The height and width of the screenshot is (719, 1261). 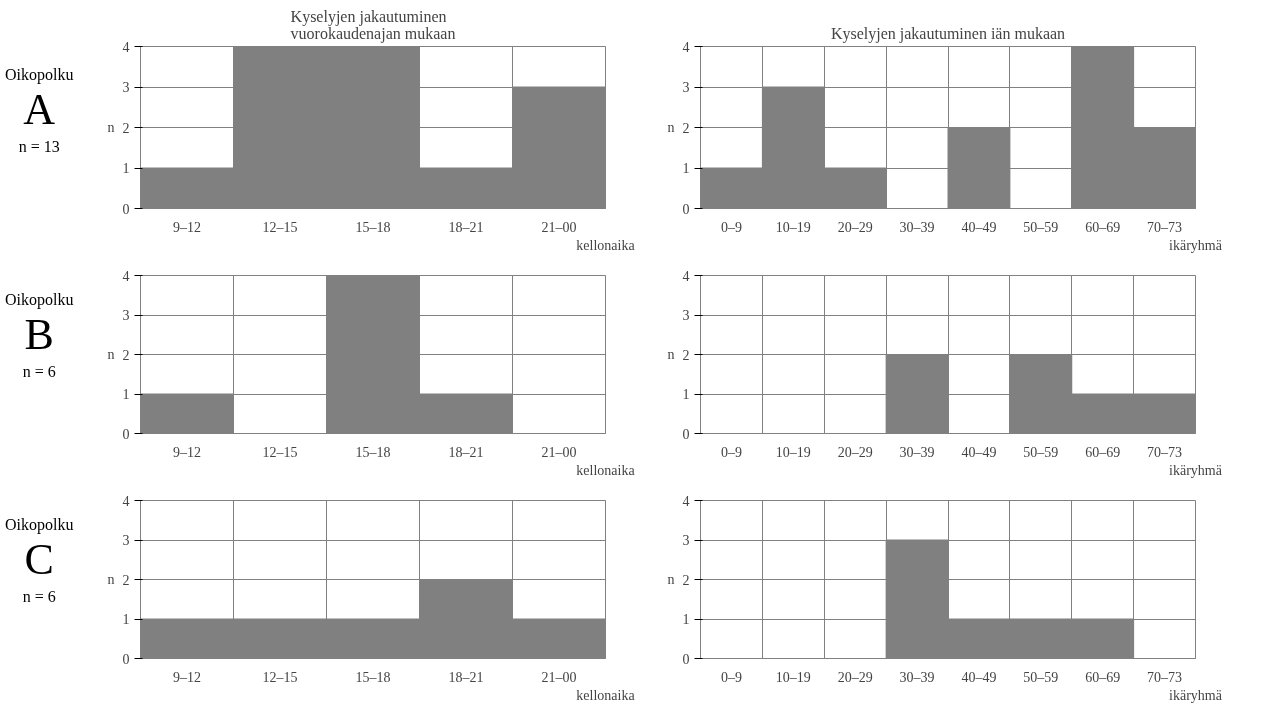 What do you see at coordinates (39, 110) in the screenshot?
I see `text: A` at bounding box center [39, 110].